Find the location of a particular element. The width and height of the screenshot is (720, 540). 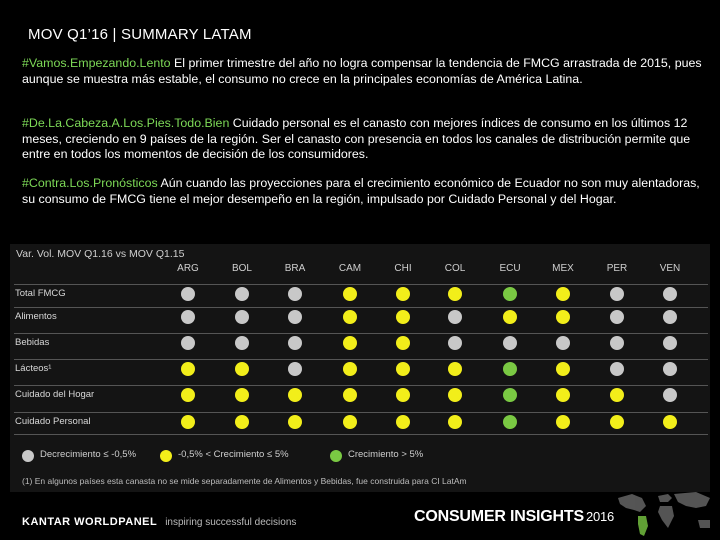

legend-label-moderate: -0,5% < Crecimiento ≤ 5% is located at coordinates (233, 454).